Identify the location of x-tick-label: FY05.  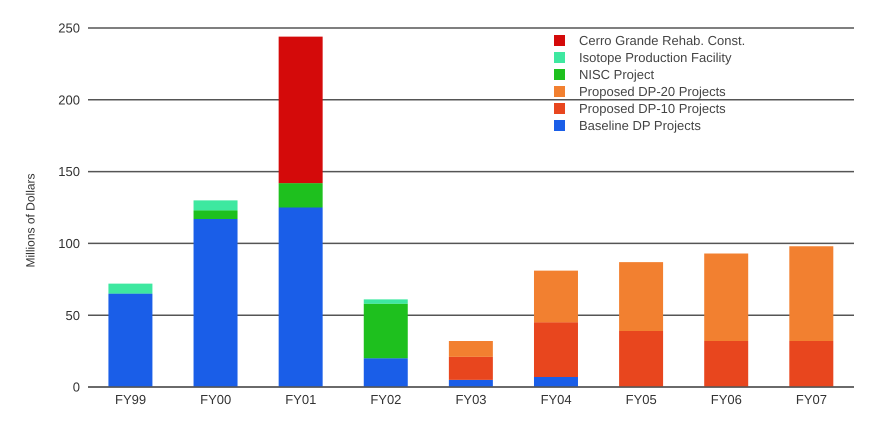
(641, 400).